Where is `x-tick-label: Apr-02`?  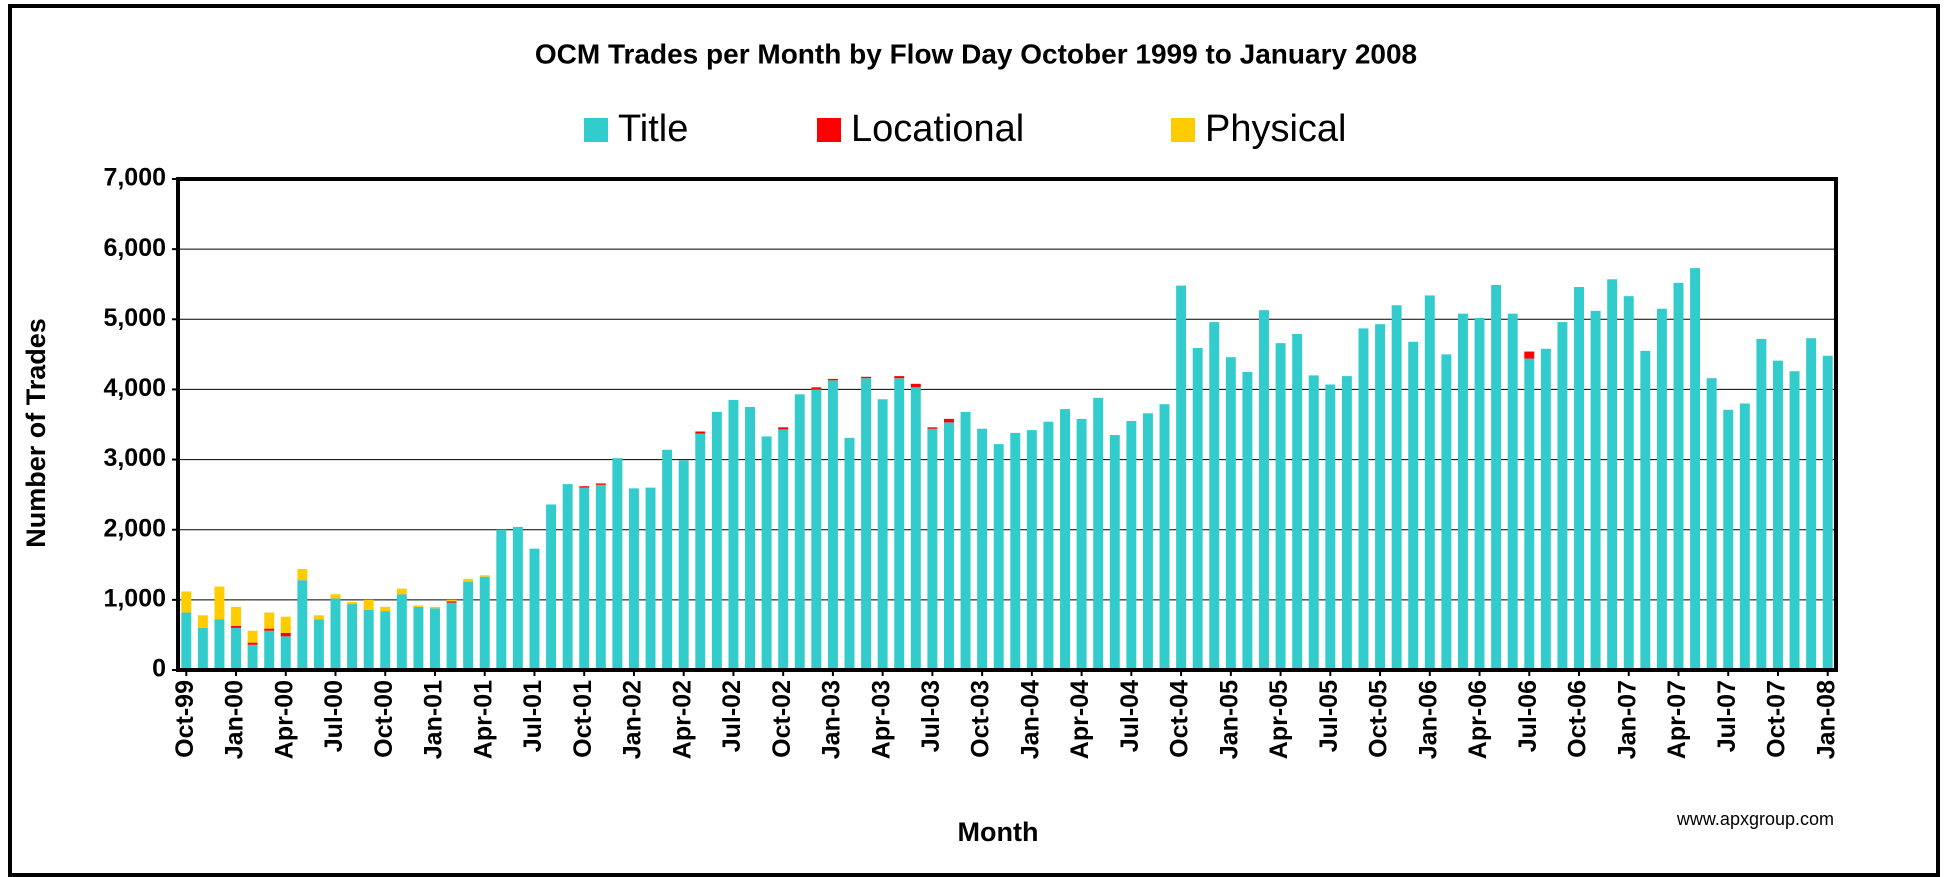
x-tick-label: Apr-02 is located at coordinates (682, 719).